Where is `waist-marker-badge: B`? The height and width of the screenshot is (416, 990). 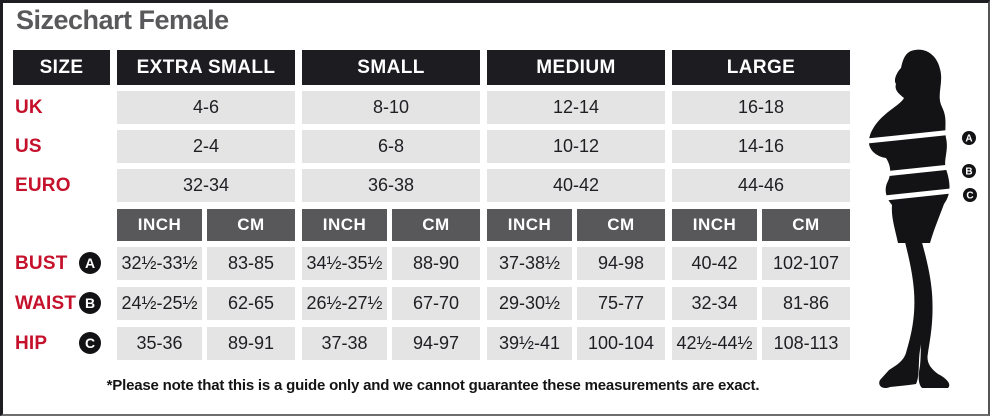 waist-marker-badge: B is located at coordinates (90, 303).